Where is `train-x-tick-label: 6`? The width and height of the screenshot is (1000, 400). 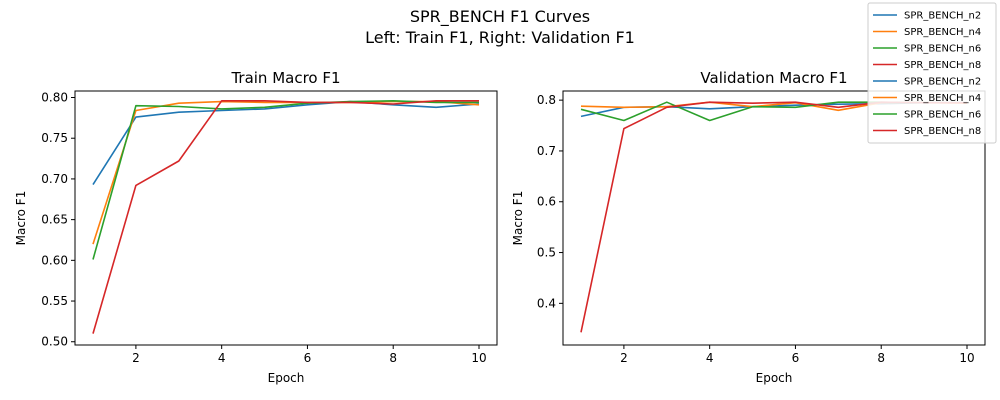
train-x-tick-label: 6 is located at coordinates (308, 358).